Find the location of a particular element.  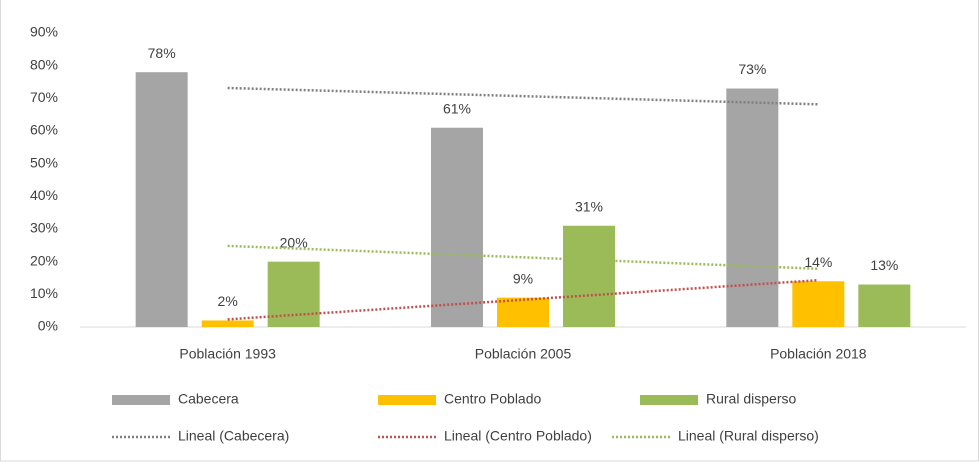

y-tick-label: 20% is located at coordinates (44, 260).